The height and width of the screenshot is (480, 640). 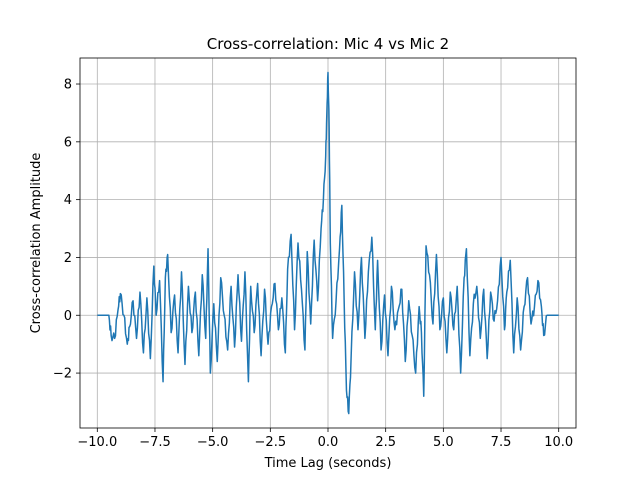 What do you see at coordinates (558, 442) in the screenshot?
I see `x-tick-label: 10.0` at bounding box center [558, 442].